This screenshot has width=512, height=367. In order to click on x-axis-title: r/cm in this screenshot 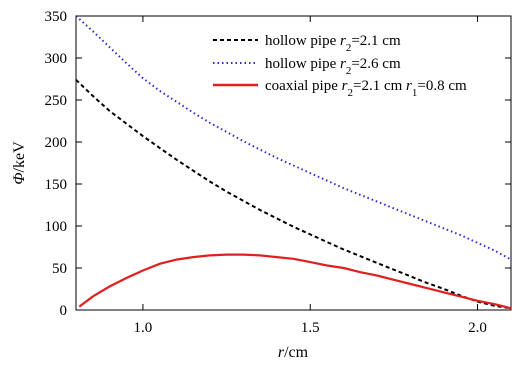, I will do `click(293, 352)`.